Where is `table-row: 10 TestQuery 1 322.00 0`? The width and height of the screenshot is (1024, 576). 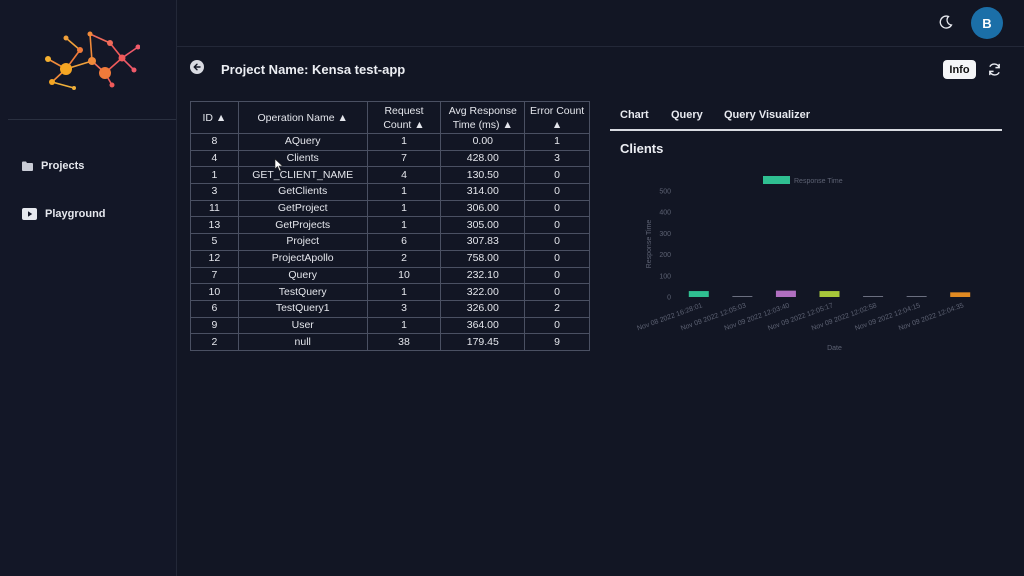 table-row: 10 TestQuery 1 322.00 0 is located at coordinates (390, 292).